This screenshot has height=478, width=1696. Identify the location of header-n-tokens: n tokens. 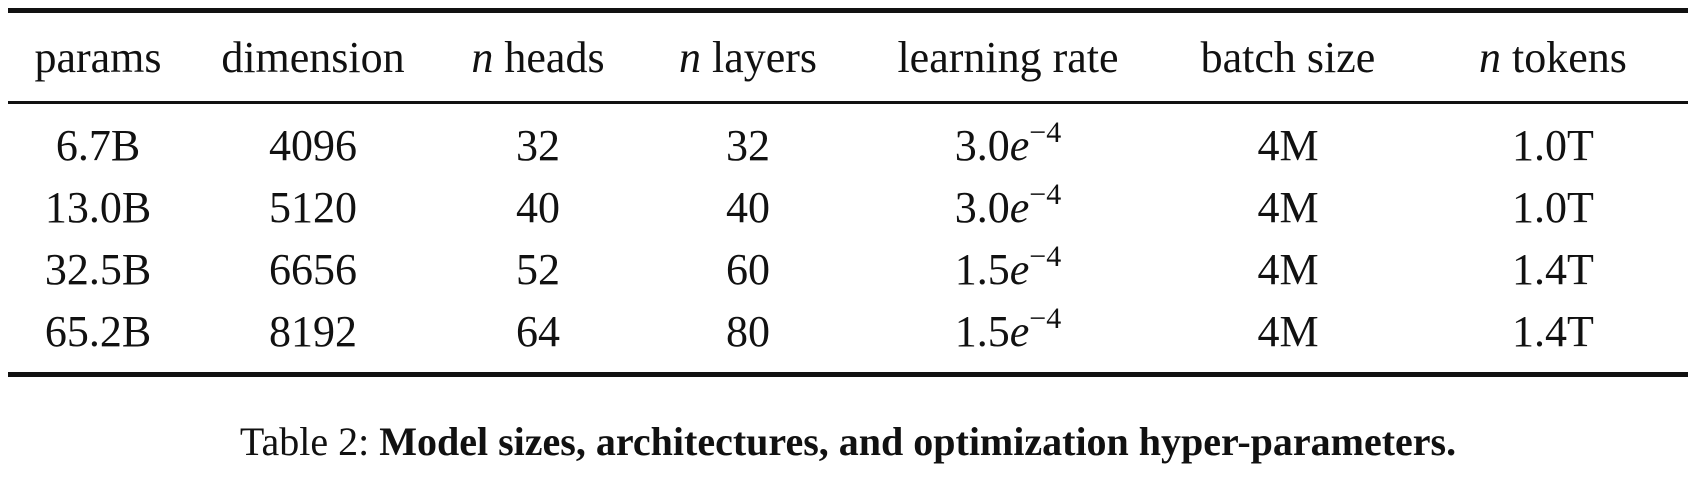
(1553, 57).